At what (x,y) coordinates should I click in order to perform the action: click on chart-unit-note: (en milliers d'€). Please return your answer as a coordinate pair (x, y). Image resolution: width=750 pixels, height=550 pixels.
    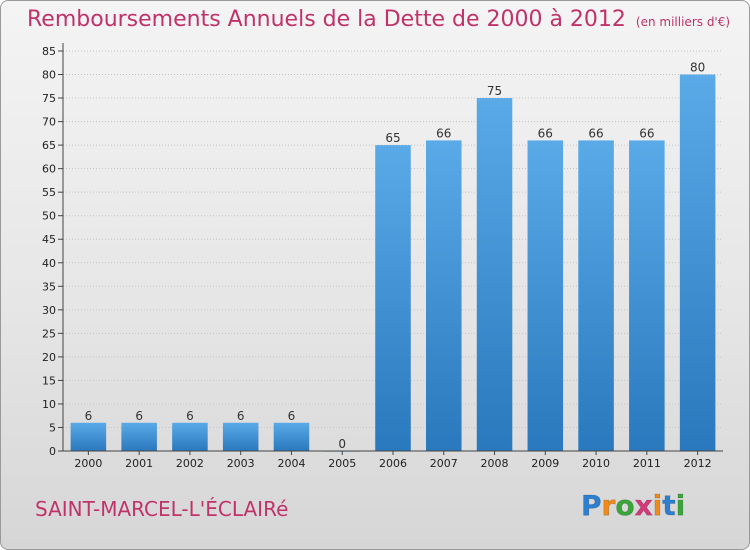
    Looking at the image, I should click on (683, 22).